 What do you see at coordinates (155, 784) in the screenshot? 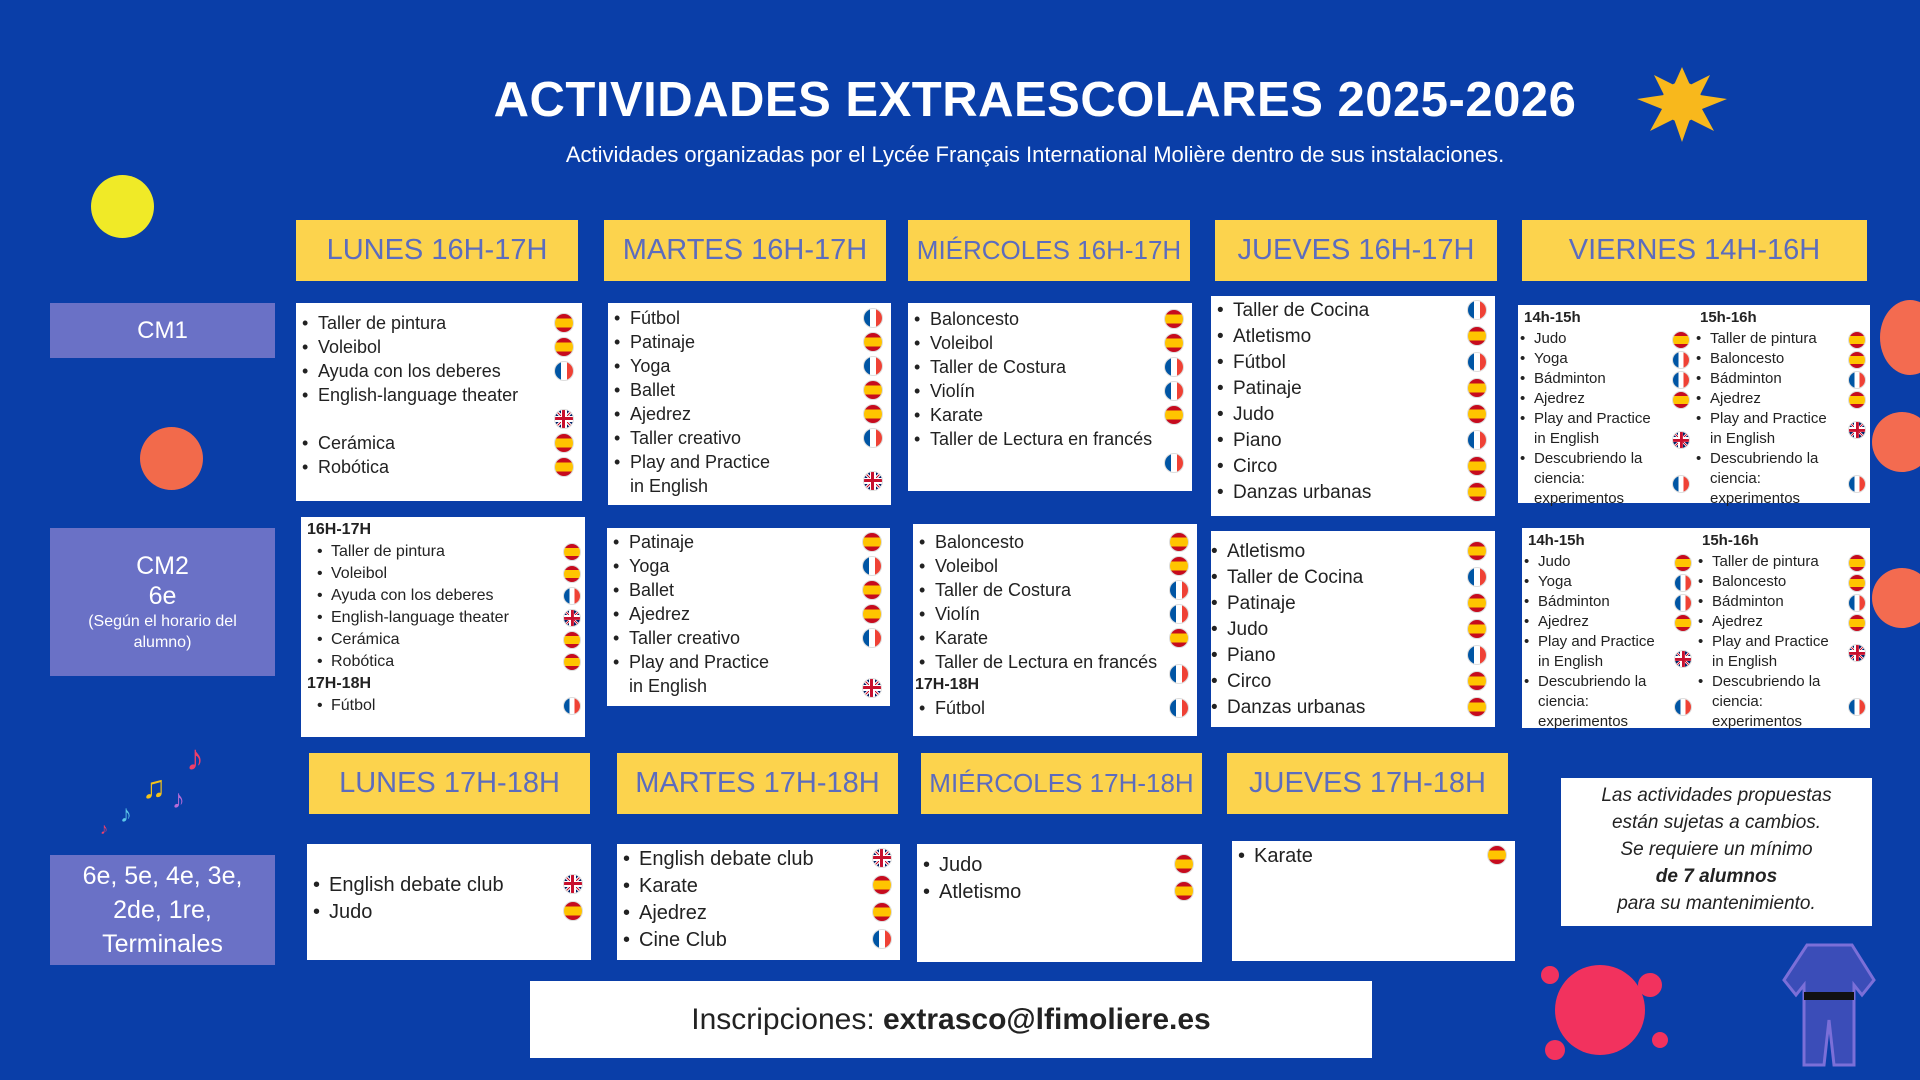
I see `music-notes-icon: ♪ ♫ ♪ ♪ ♪` at bounding box center [155, 784].